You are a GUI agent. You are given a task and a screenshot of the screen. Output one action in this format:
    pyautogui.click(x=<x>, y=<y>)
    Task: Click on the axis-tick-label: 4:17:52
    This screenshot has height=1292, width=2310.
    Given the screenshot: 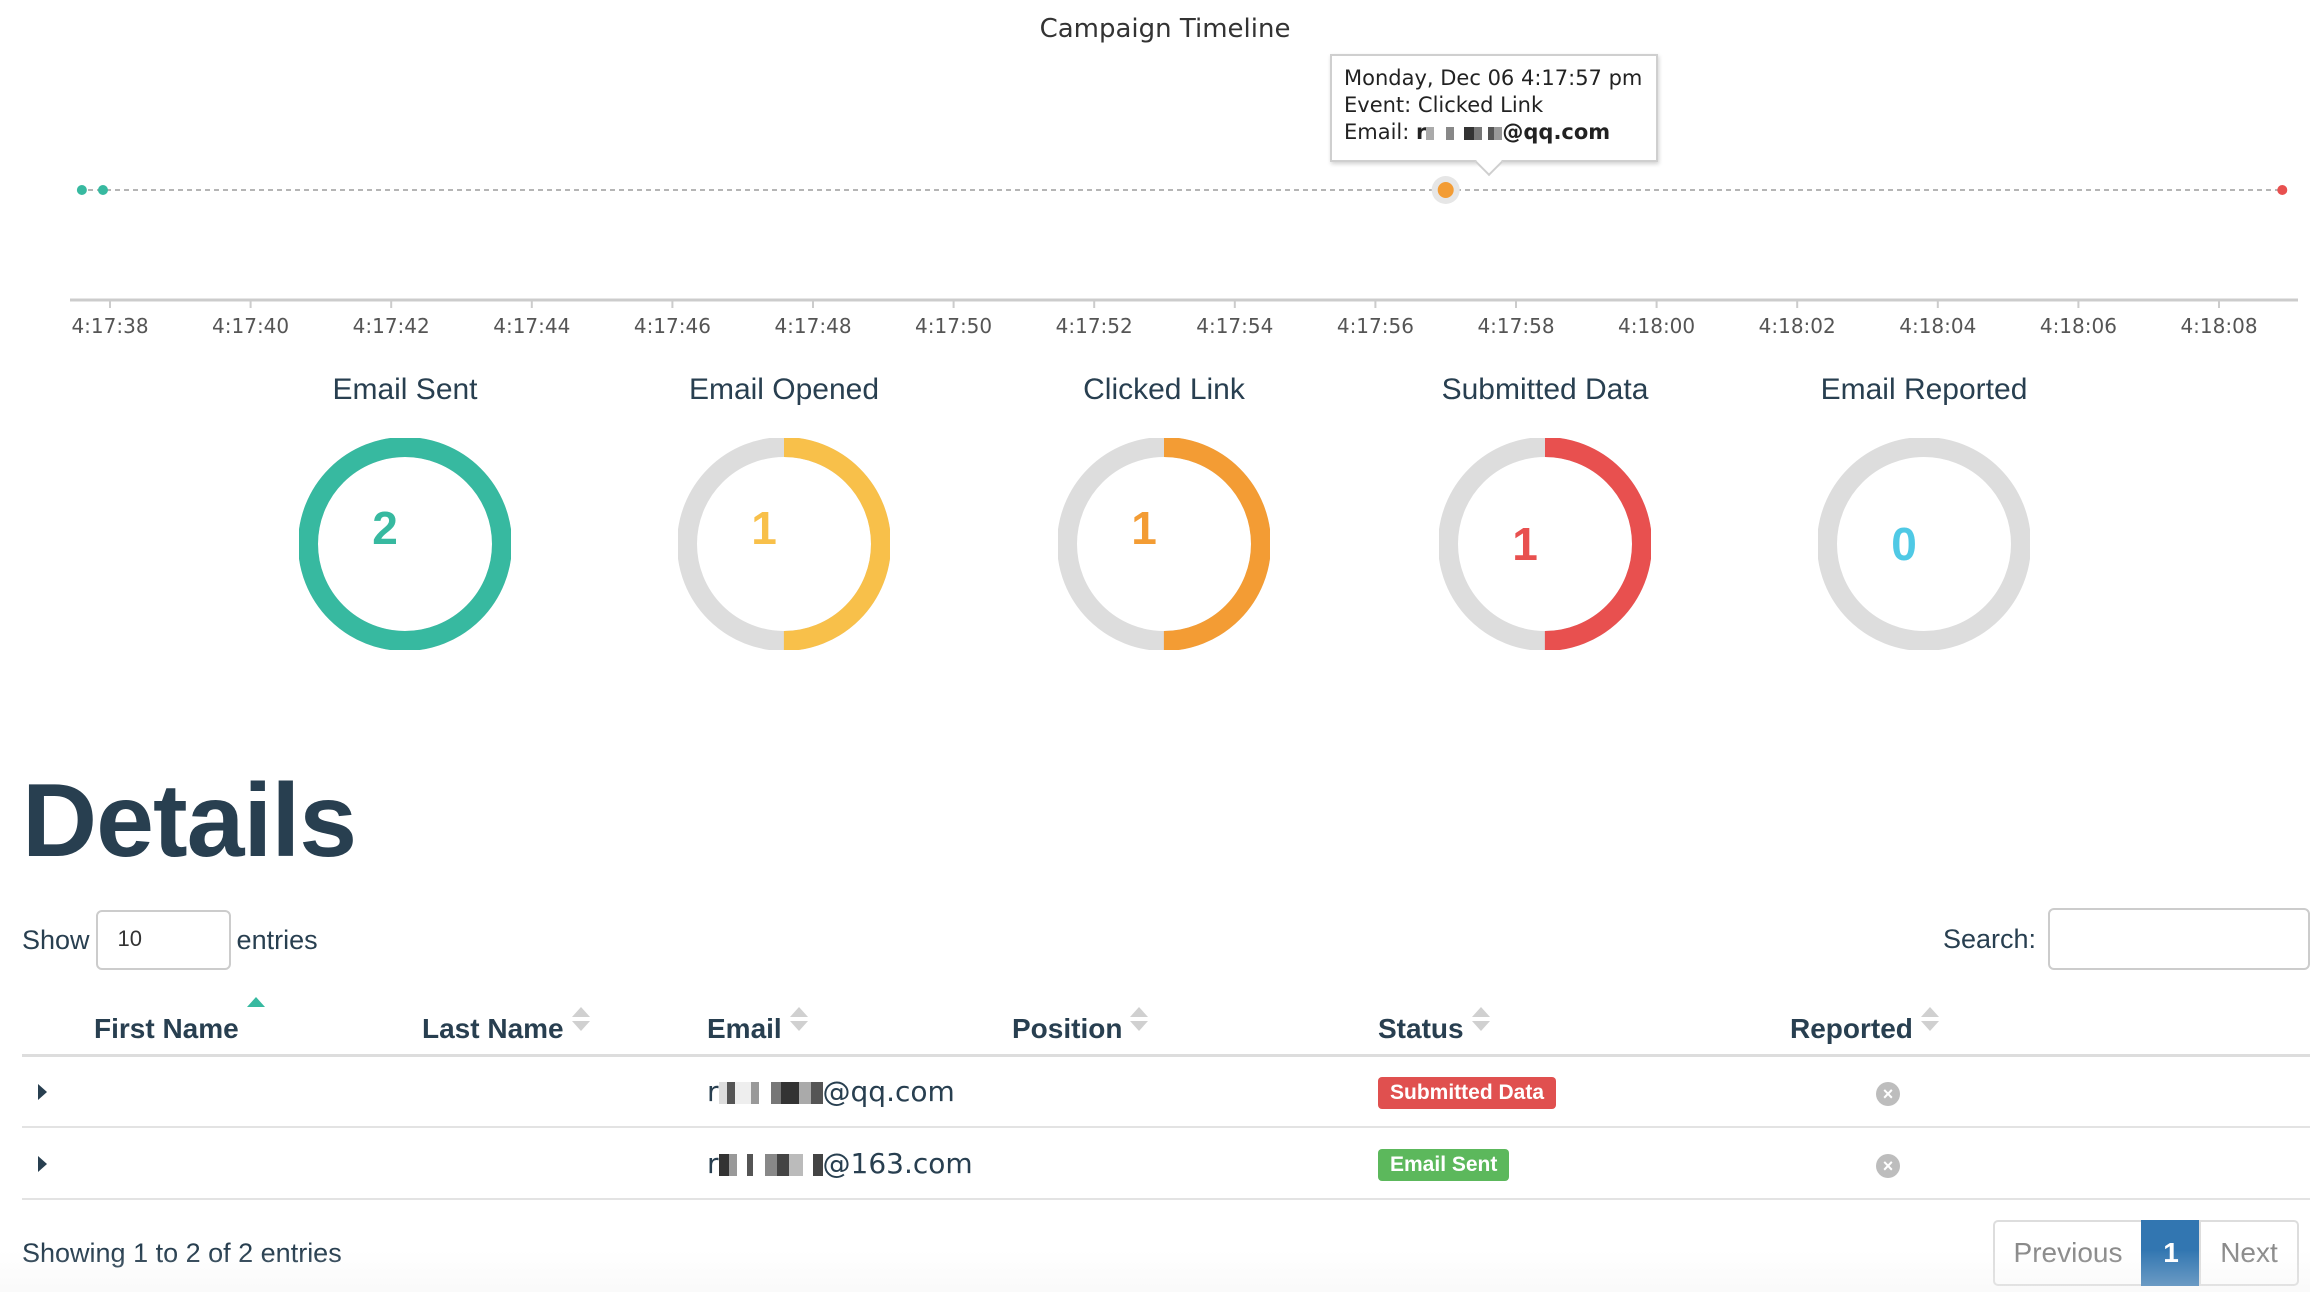 What is the action you would take?
    pyautogui.click(x=1094, y=326)
    